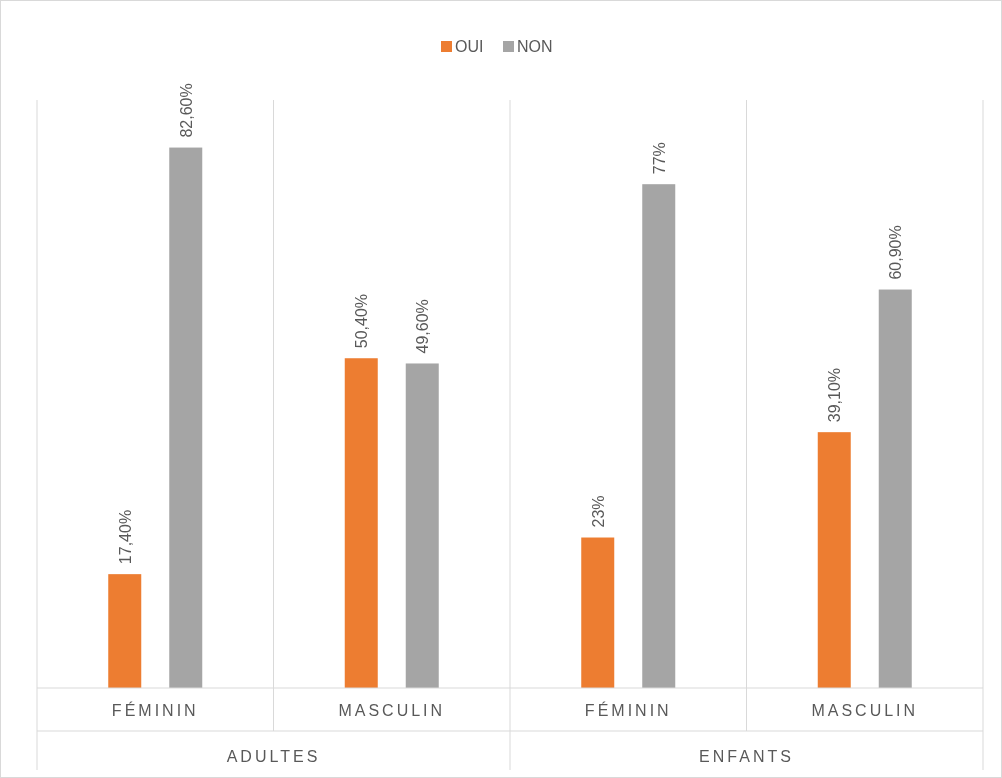  What do you see at coordinates (746, 756) in the screenshot?
I see `text: ENFANTS` at bounding box center [746, 756].